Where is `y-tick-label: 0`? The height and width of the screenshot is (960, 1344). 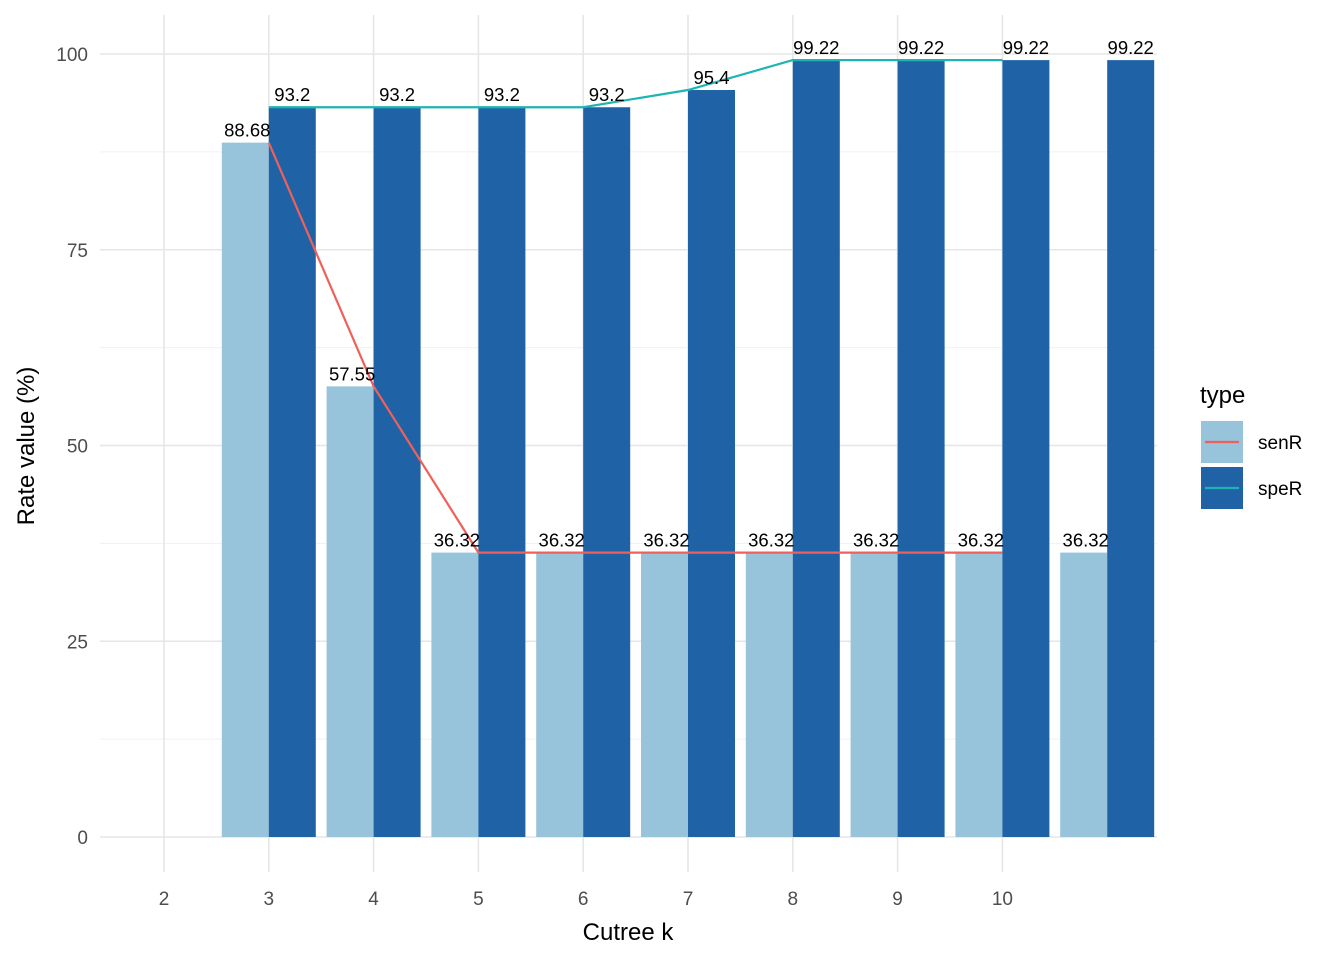 y-tick-label: 0 is located at coordinates (82, 838).